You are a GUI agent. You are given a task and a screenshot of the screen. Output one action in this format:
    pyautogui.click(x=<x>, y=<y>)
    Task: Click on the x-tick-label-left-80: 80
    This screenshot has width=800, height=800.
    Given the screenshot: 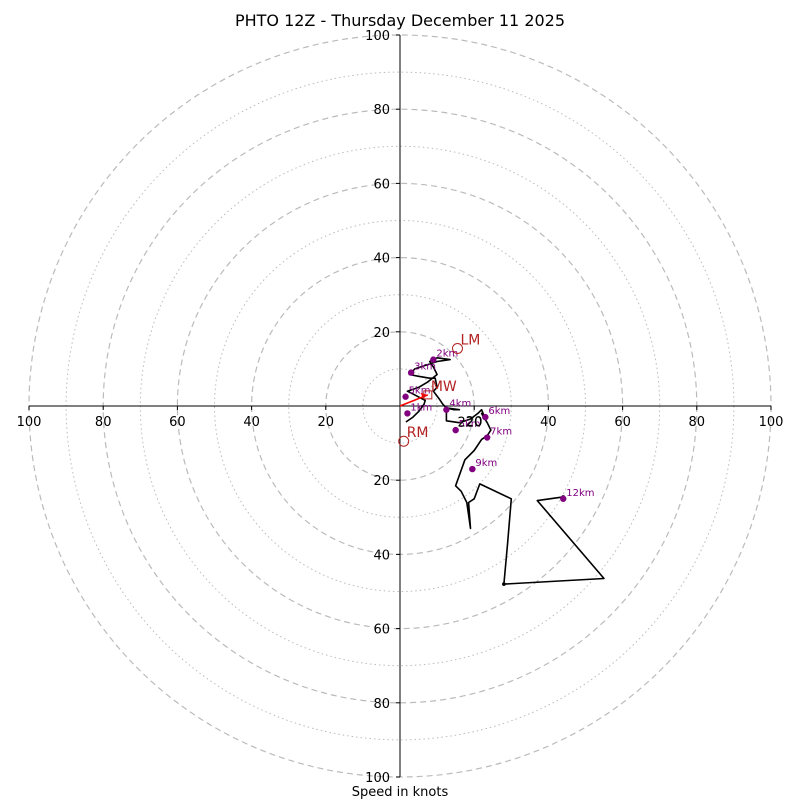 What is the action you would take?
    pyautogui.click(x=103, y=422)
    